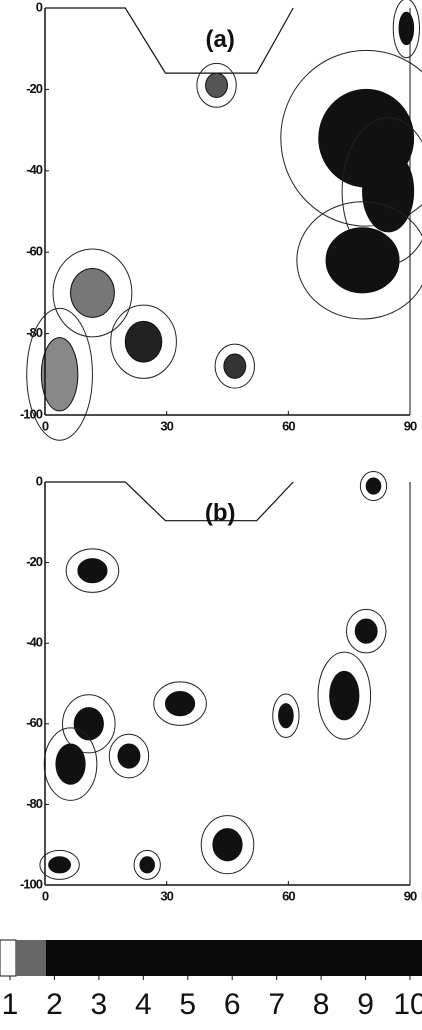 The image size is (422, 1030). Describe the element at coordinates (31, 958) in the screenshot. I see `colorbar-mottled` at that location.